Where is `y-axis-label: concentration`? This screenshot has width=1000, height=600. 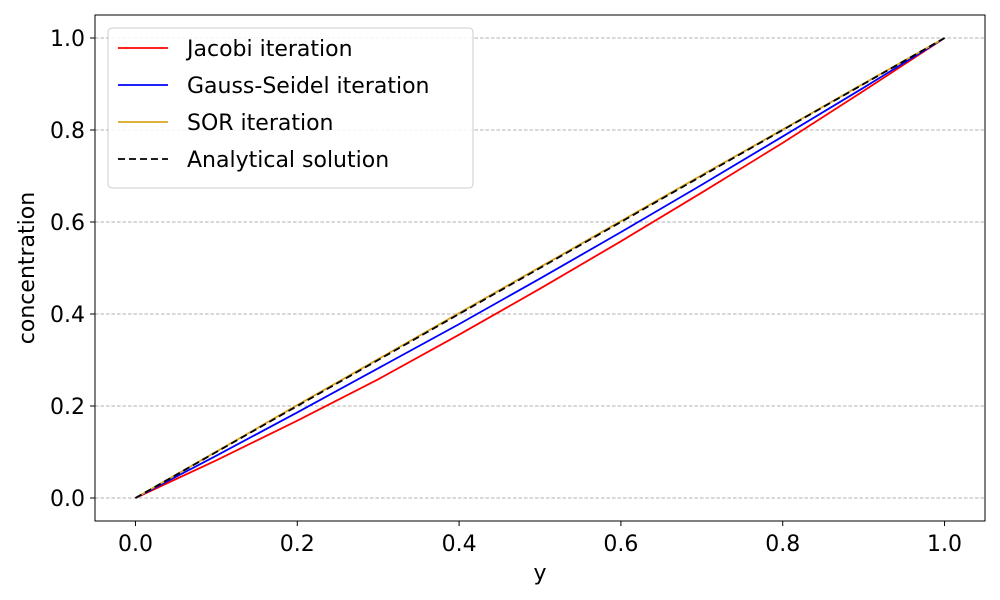 y-axis-label: concentration is located at coordinates (27, 268).